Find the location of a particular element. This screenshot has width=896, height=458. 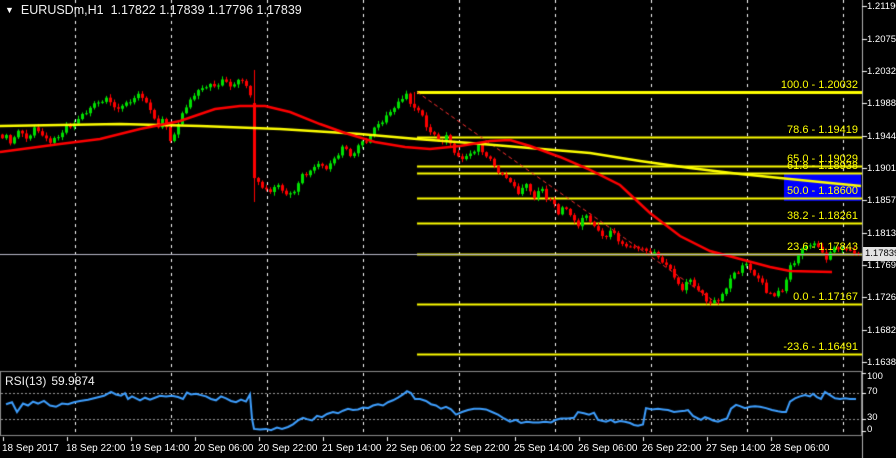

rsi-name-text: RSI(13) is located at coordinates (26, 381).